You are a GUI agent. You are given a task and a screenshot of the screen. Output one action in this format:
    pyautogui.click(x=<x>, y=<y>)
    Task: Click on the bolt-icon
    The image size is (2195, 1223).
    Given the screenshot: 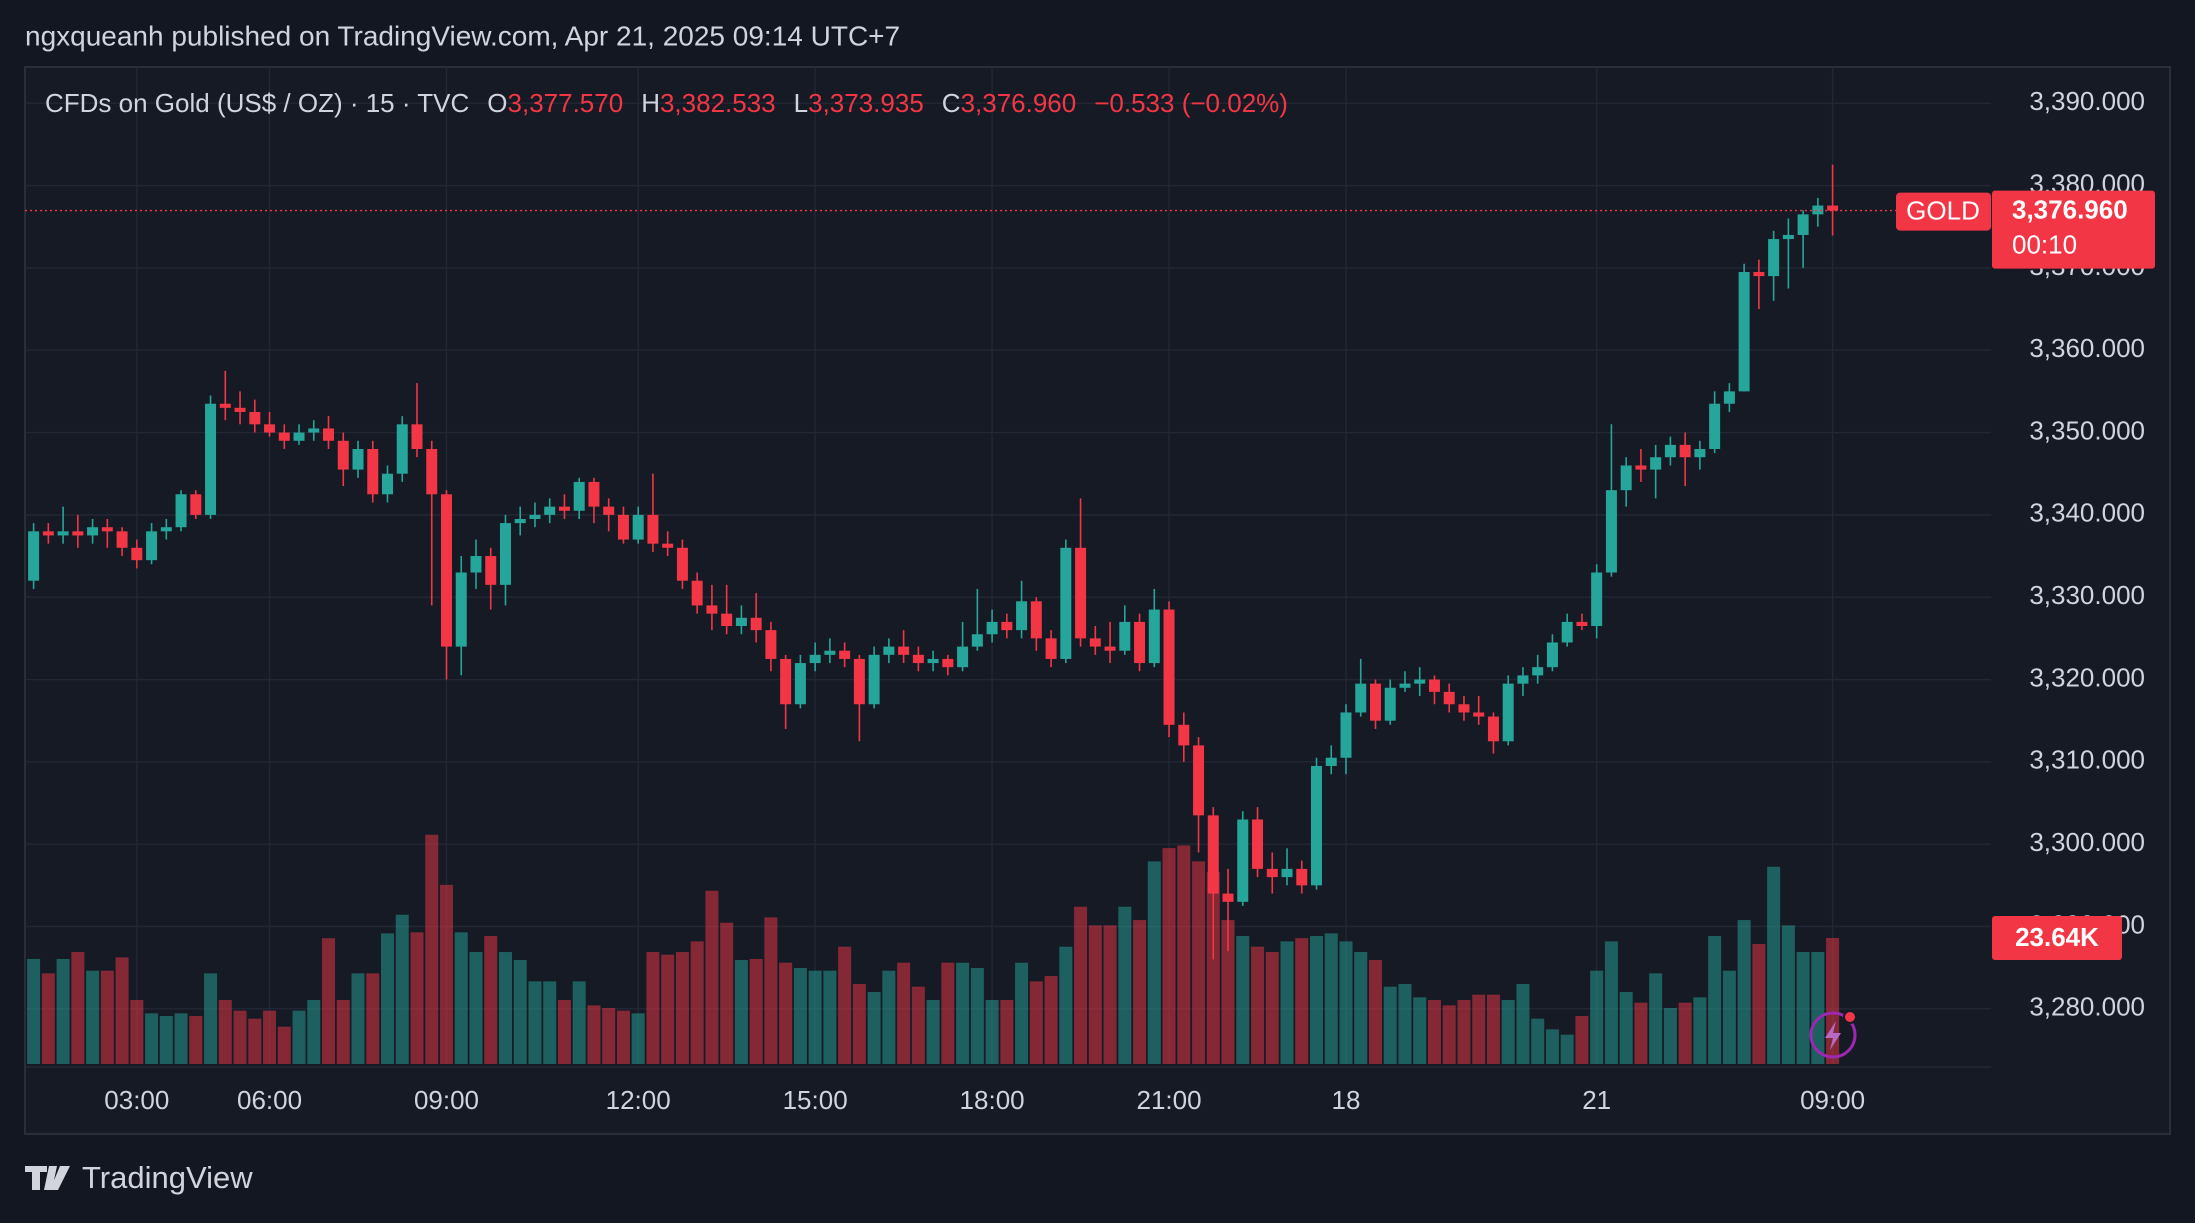 What is the action you would take?
    pyautogui.click(x=1833, y=1035)
    